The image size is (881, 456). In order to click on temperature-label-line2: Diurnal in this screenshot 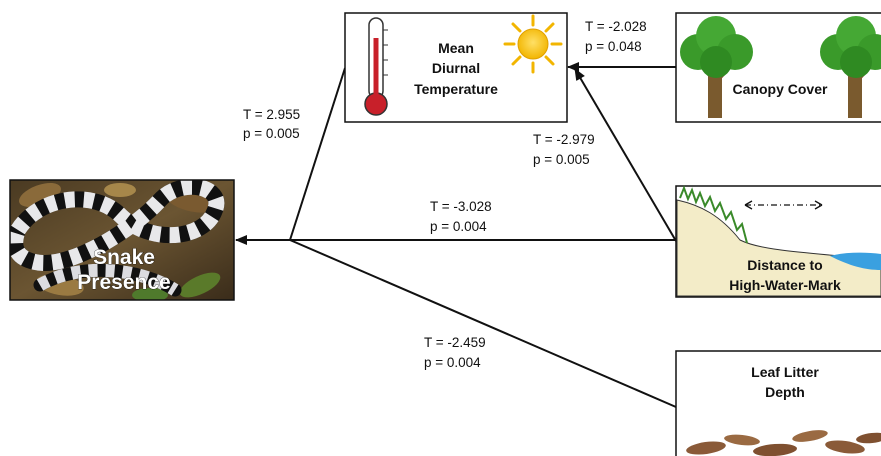, I will do `click(456, 68)`.